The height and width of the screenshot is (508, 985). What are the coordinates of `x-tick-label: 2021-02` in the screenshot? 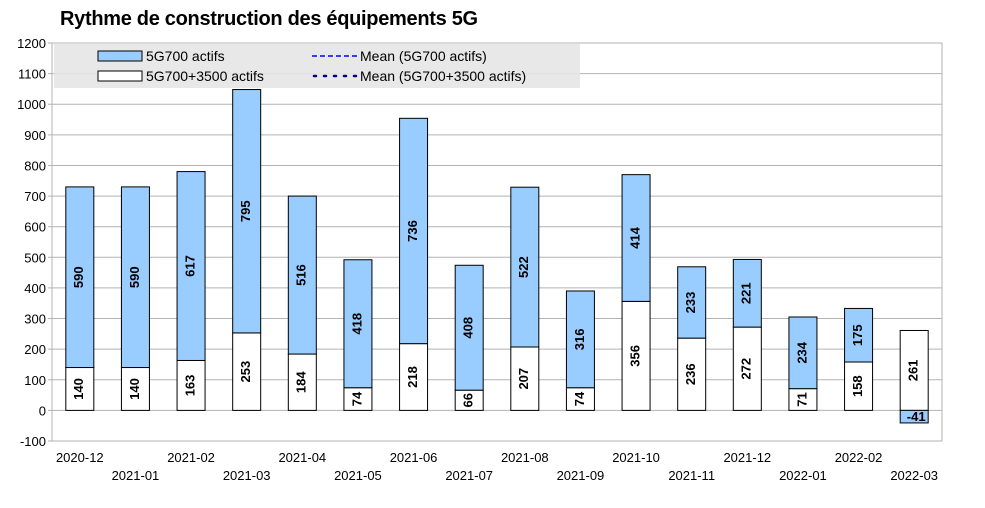 It's located at (191, 457).